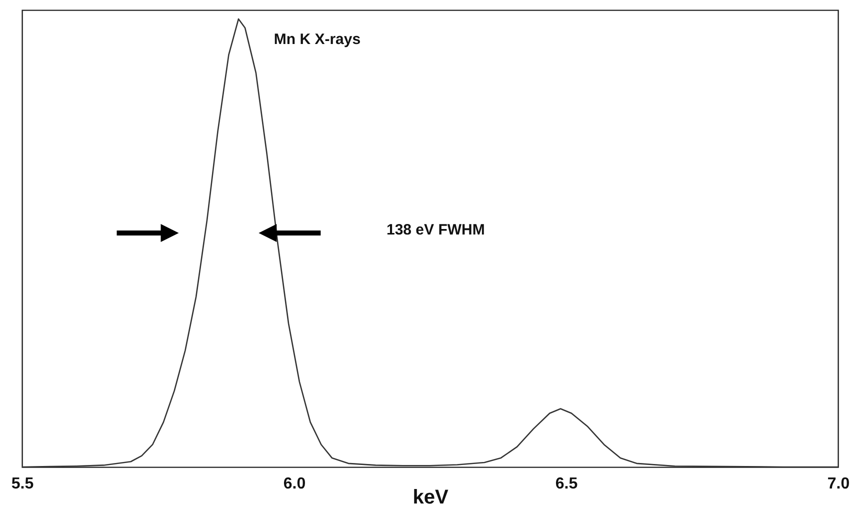 The height and width of the screenshot is (517, 853). What do you see at coordinates (838, 484) in the screenshot?
I see `x-tick-label: 7.0` at bounding box center [838, 484].